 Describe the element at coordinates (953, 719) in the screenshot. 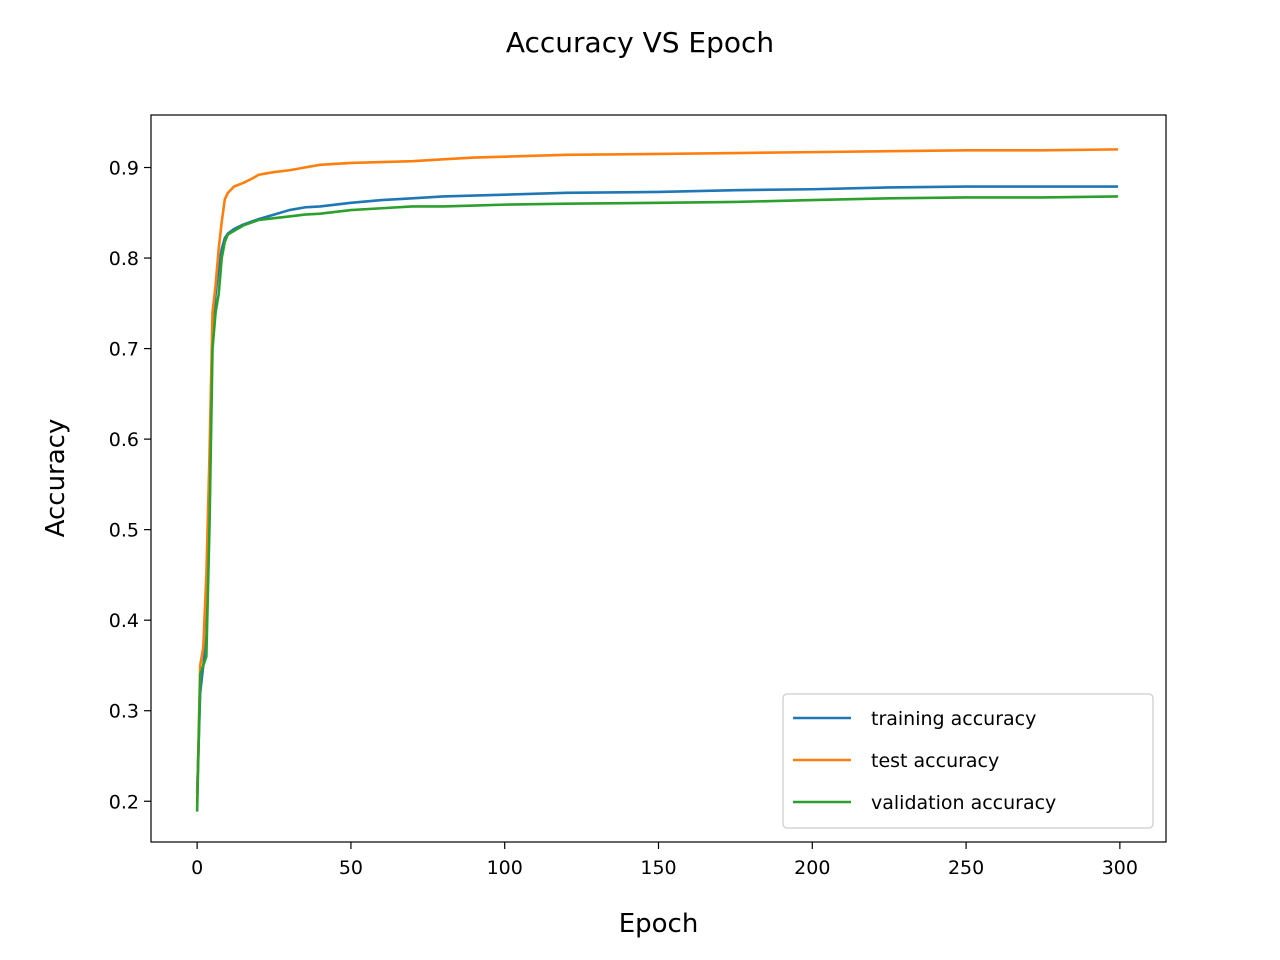

I see `legend-label-0: training accuracy` at that location.